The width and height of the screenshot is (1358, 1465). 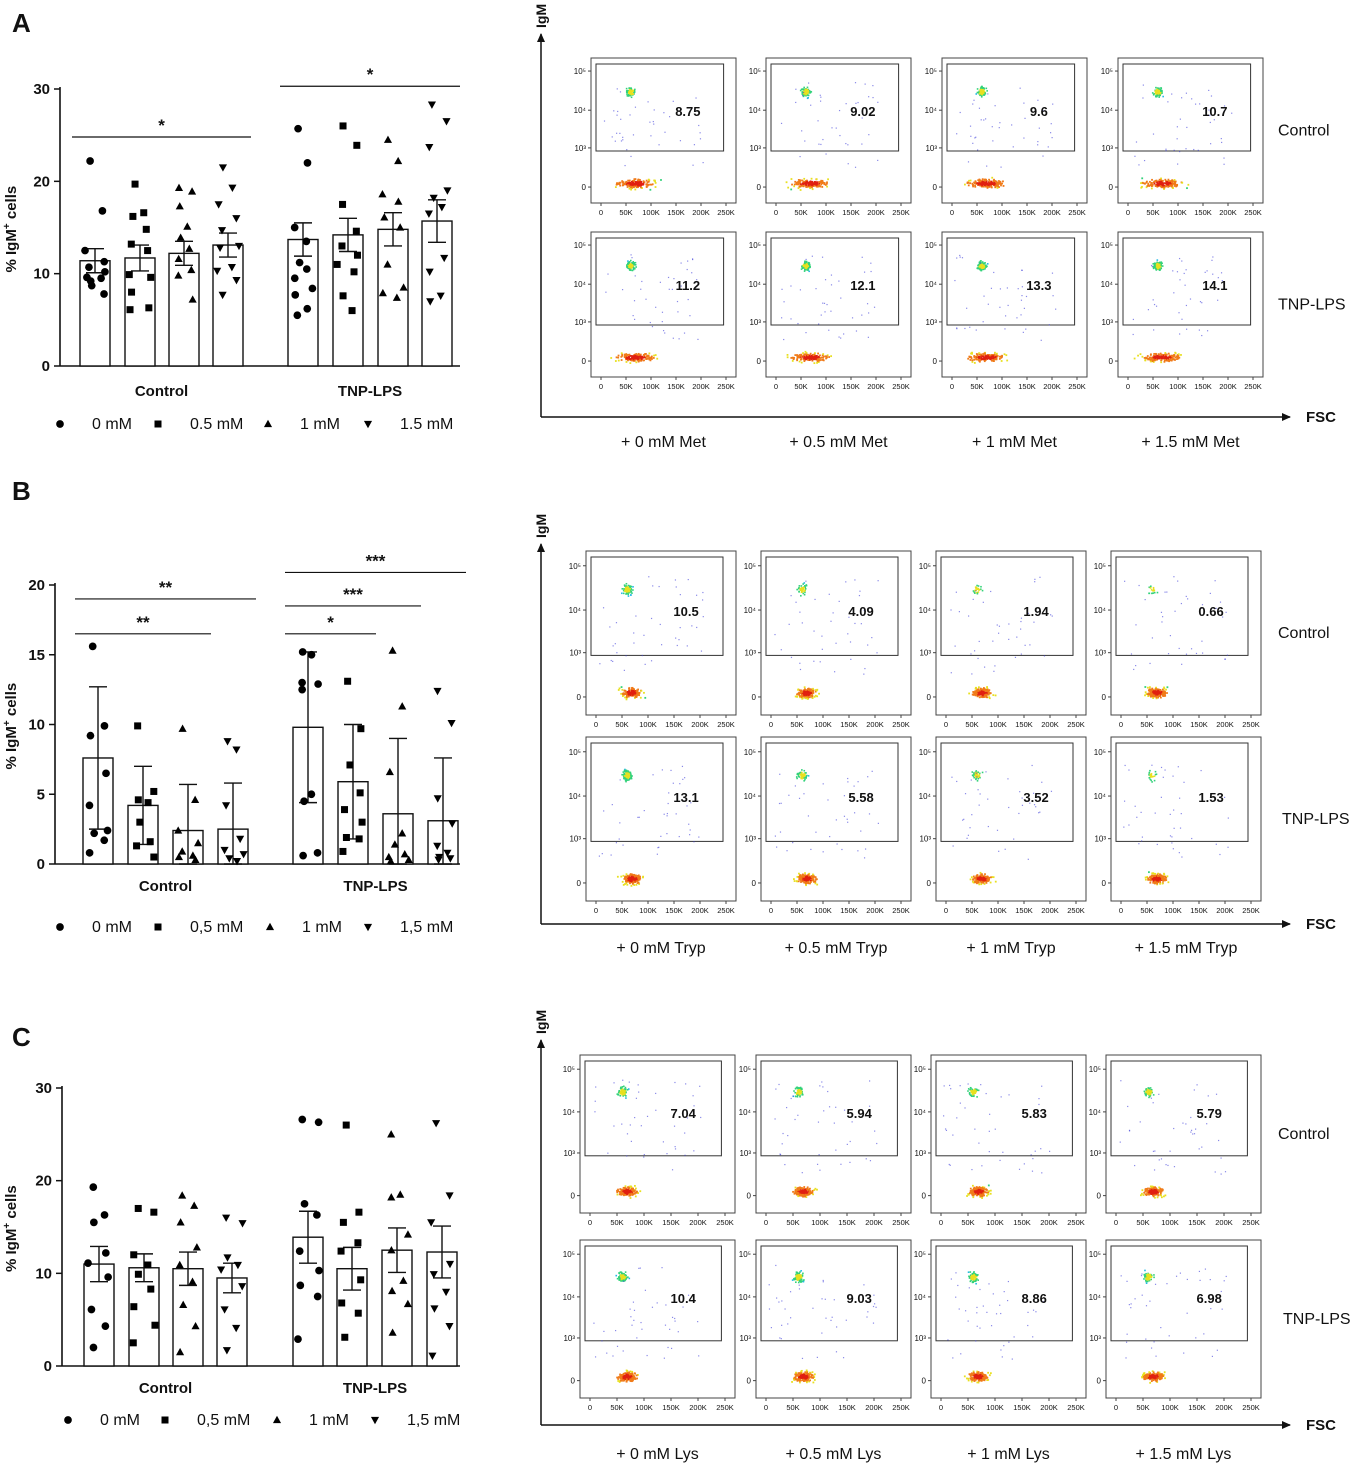 What do you see at coordinates (254, 424) in the screenshot?
I see `legend: 0 mM 0.5 mM 1 mM 1.5 mM` at bounding box center [254, 424].